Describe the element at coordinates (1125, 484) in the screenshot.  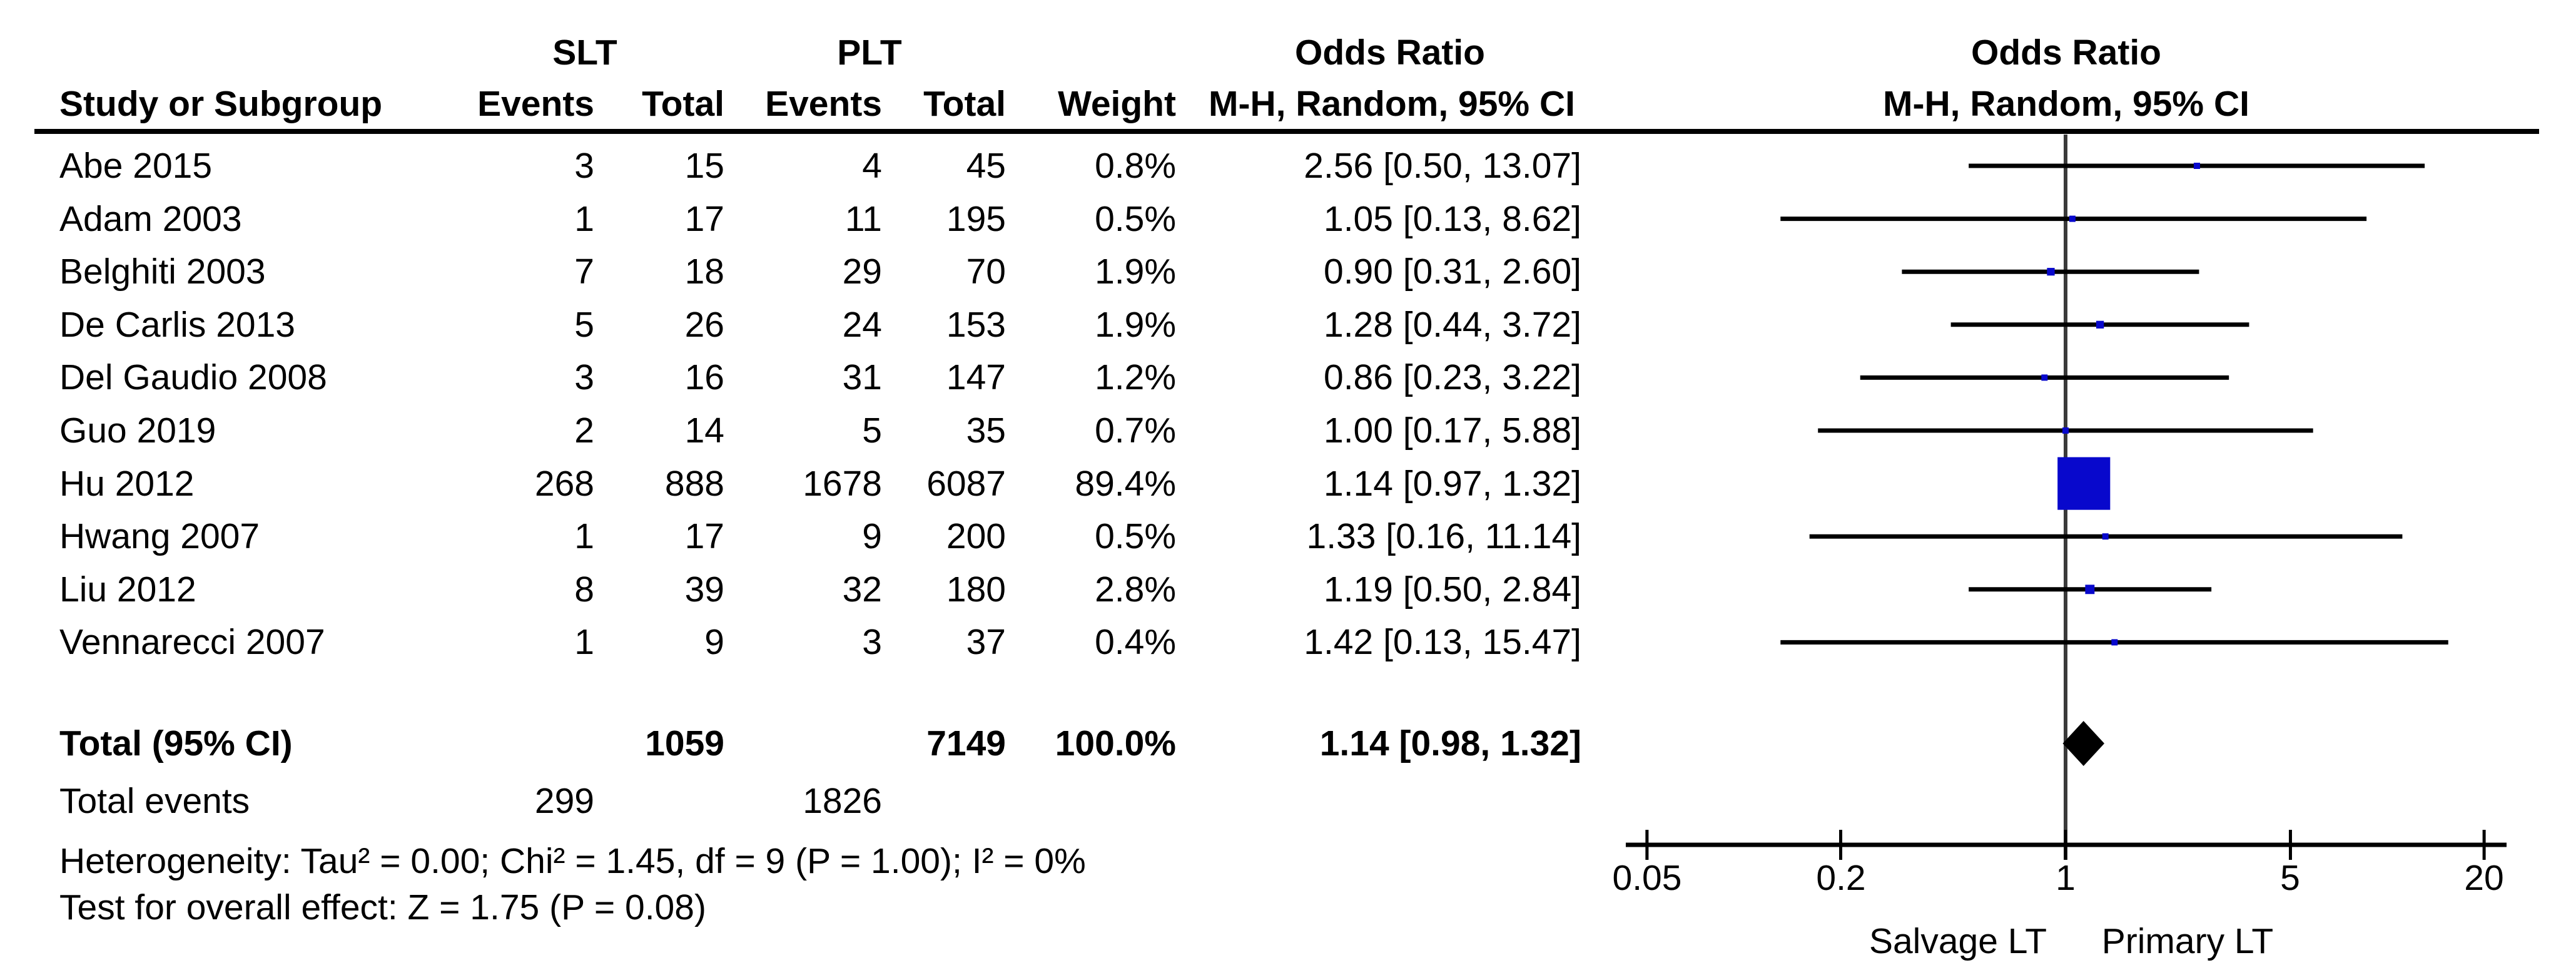
I see `weight-cell: 89.4%` at that location.